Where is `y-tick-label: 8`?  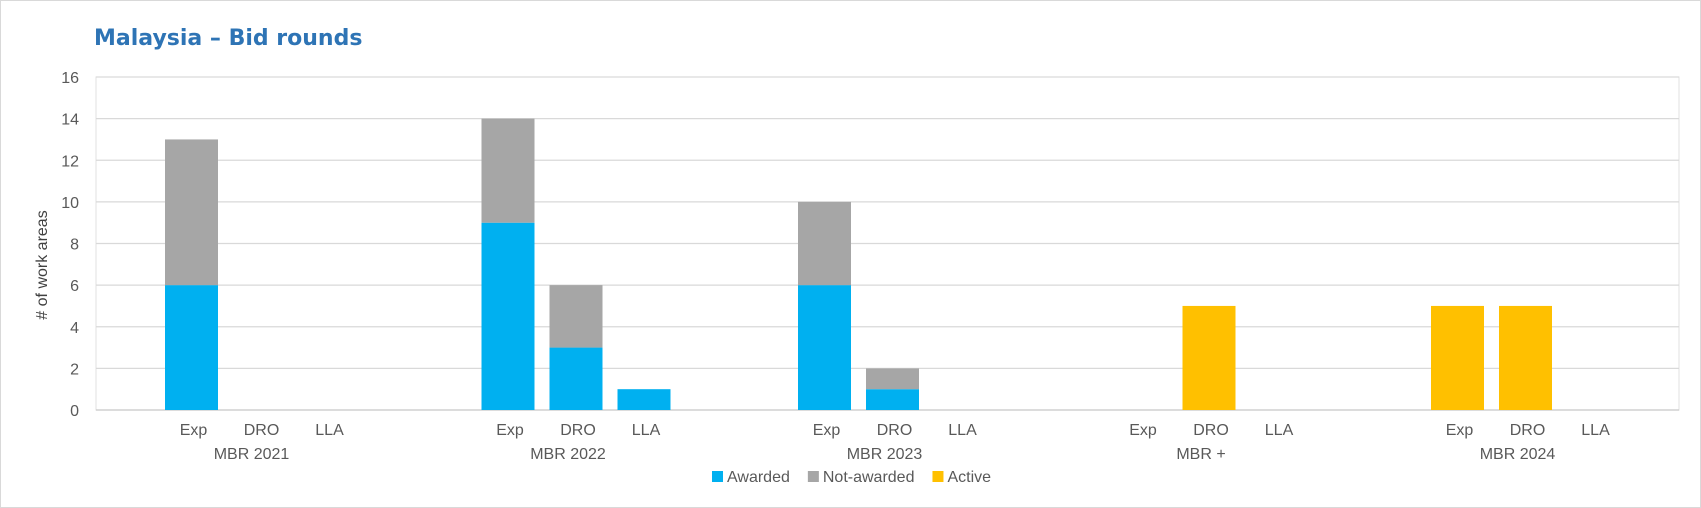 y-tick-label: 8 is located at coordinates (74, 245).